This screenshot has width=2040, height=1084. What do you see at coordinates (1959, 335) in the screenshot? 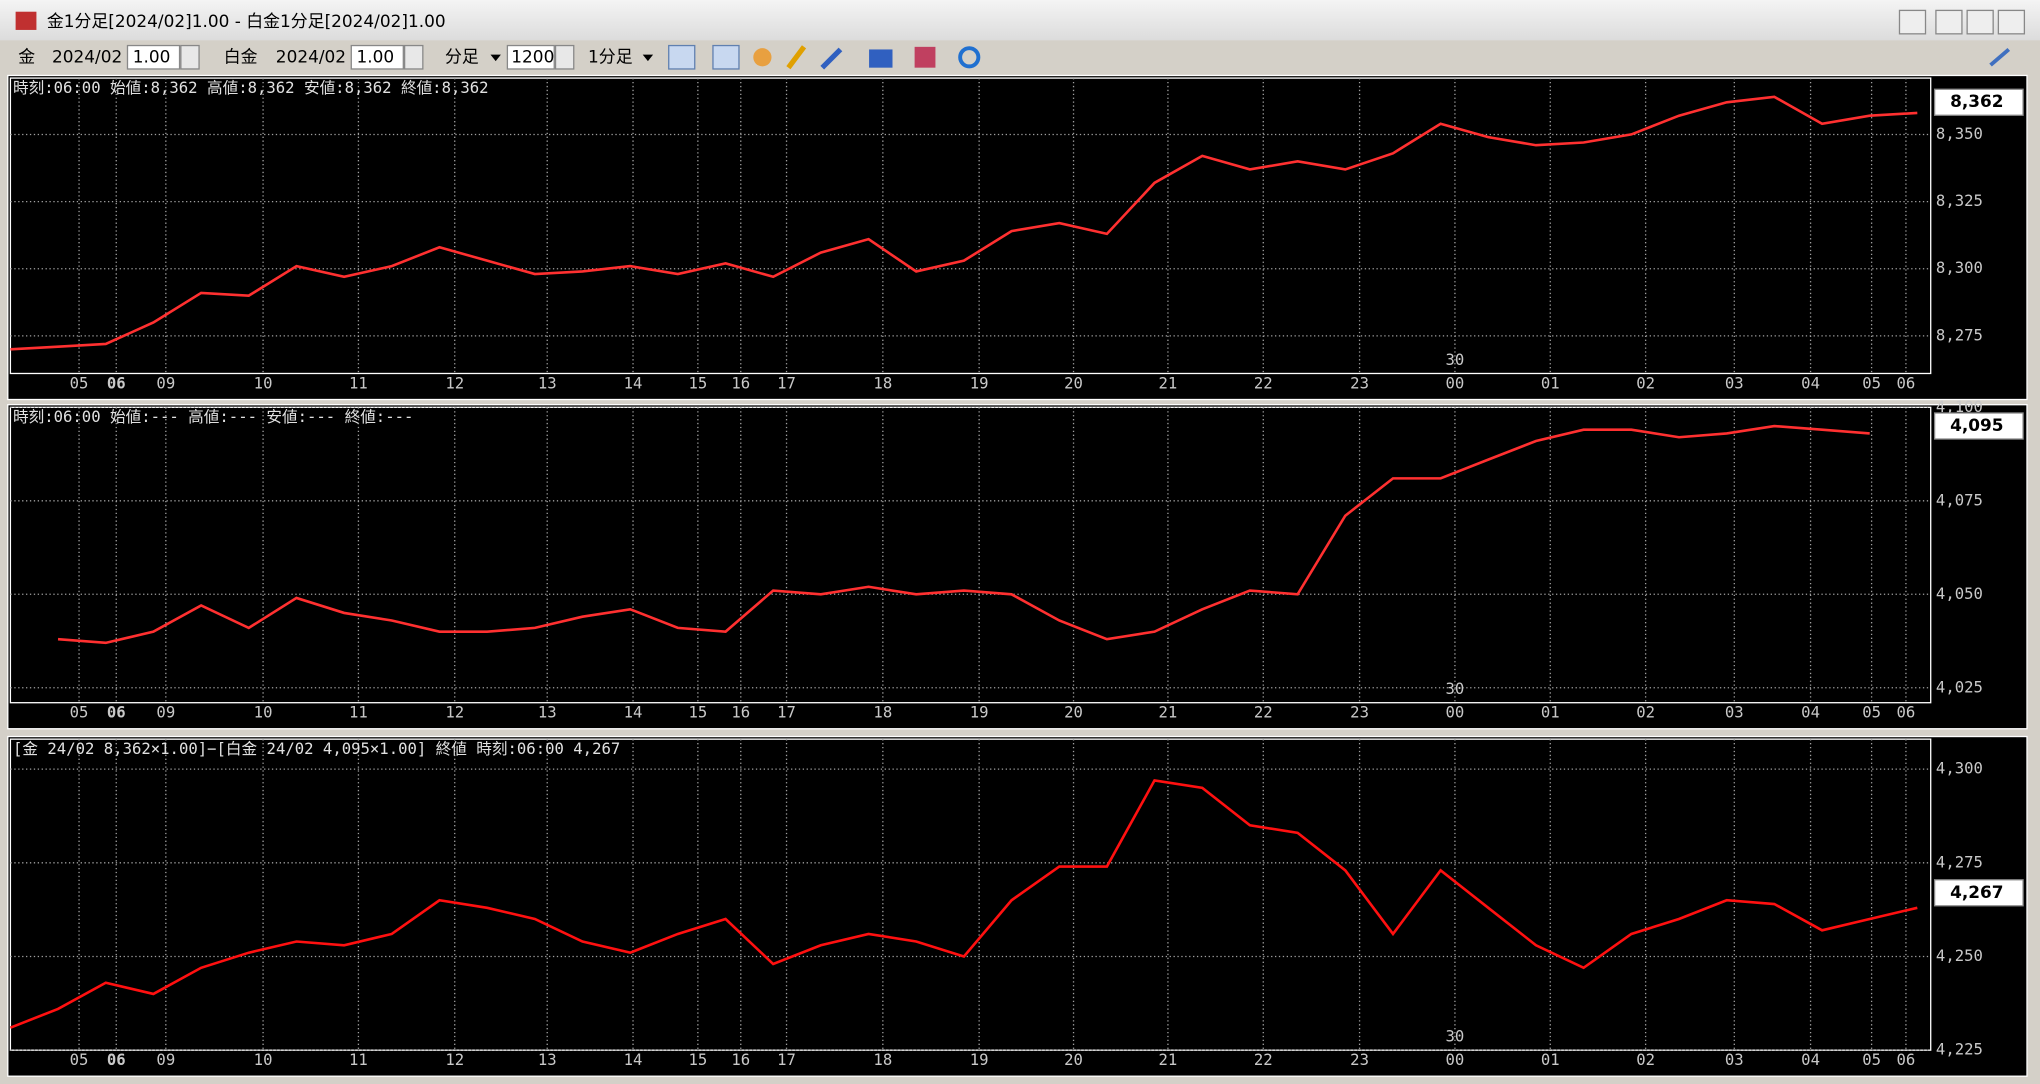
I see `y-tick-label: 8,275` at bounding box center [1959, 335].